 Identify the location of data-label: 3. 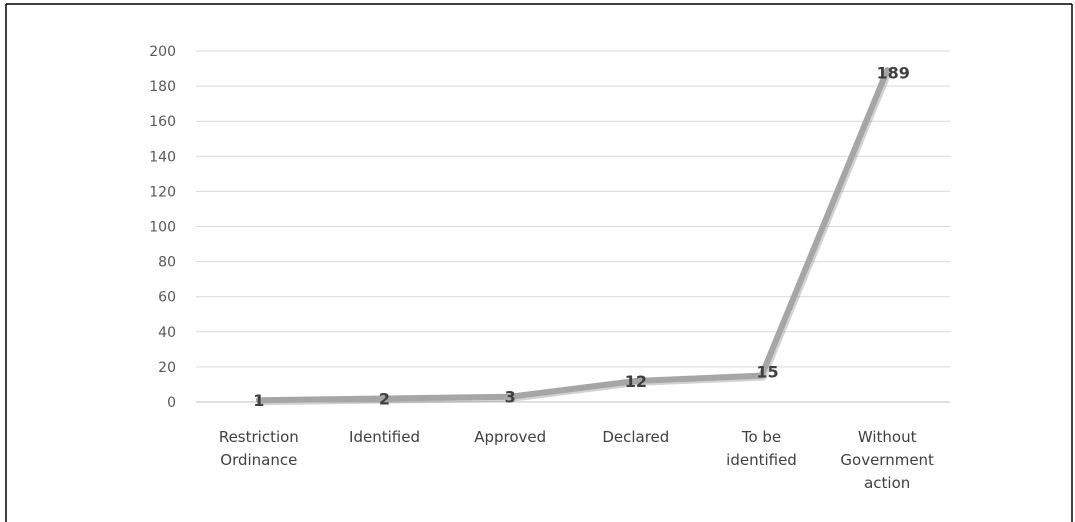
(510, 397).